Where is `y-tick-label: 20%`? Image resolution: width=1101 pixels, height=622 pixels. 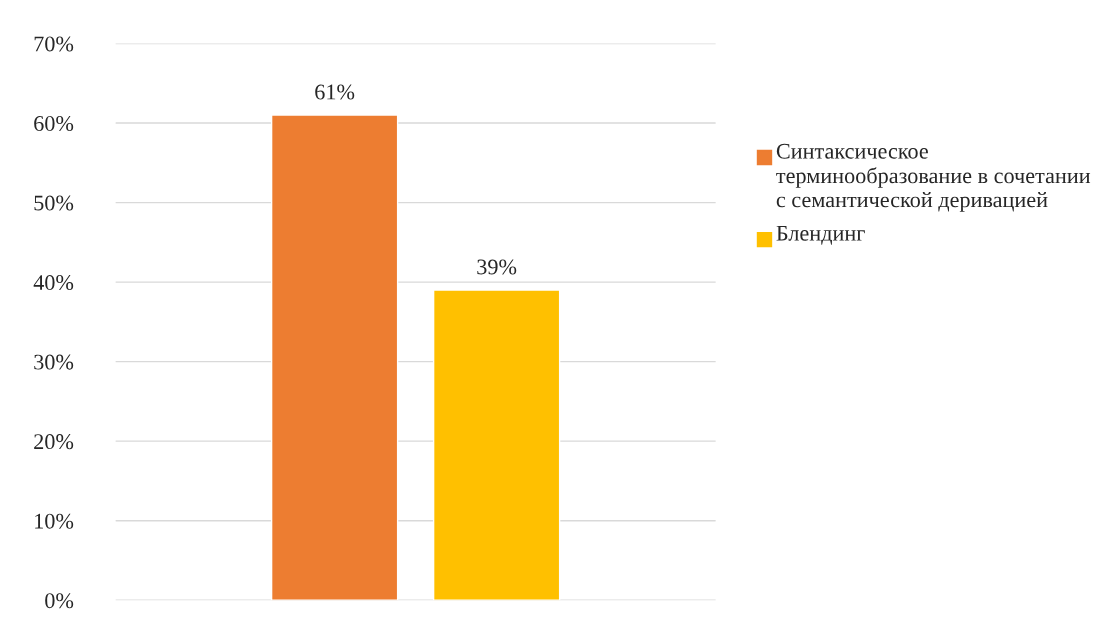
y-tick-label: 20% is located at coordinates (54, 442).